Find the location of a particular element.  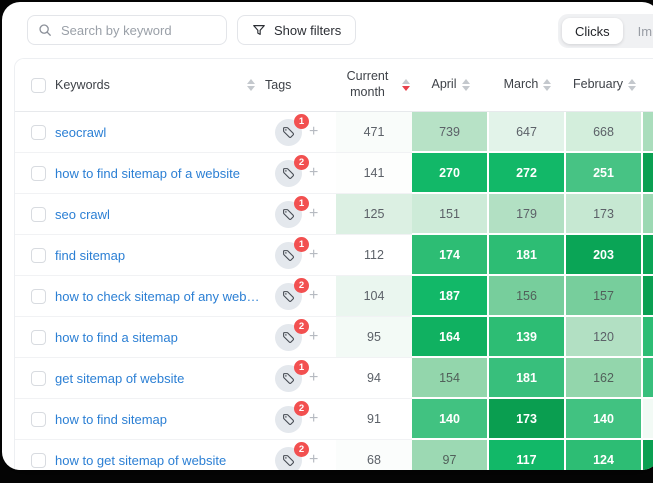

heatmap-cell: 139 is located at coordinates (527, 337).